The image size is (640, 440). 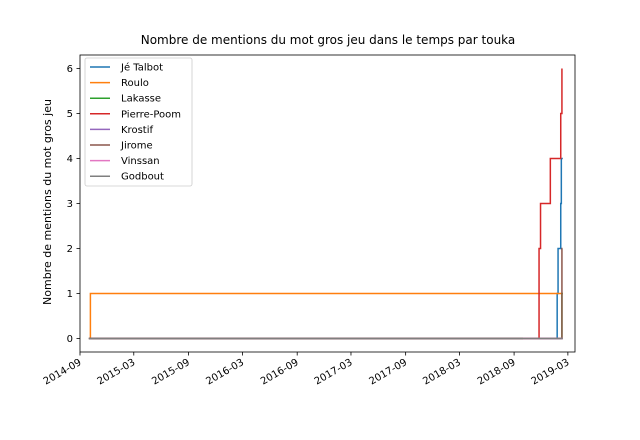 I want to click on legend-label-1: Roulo, so click(x=135, y=83).